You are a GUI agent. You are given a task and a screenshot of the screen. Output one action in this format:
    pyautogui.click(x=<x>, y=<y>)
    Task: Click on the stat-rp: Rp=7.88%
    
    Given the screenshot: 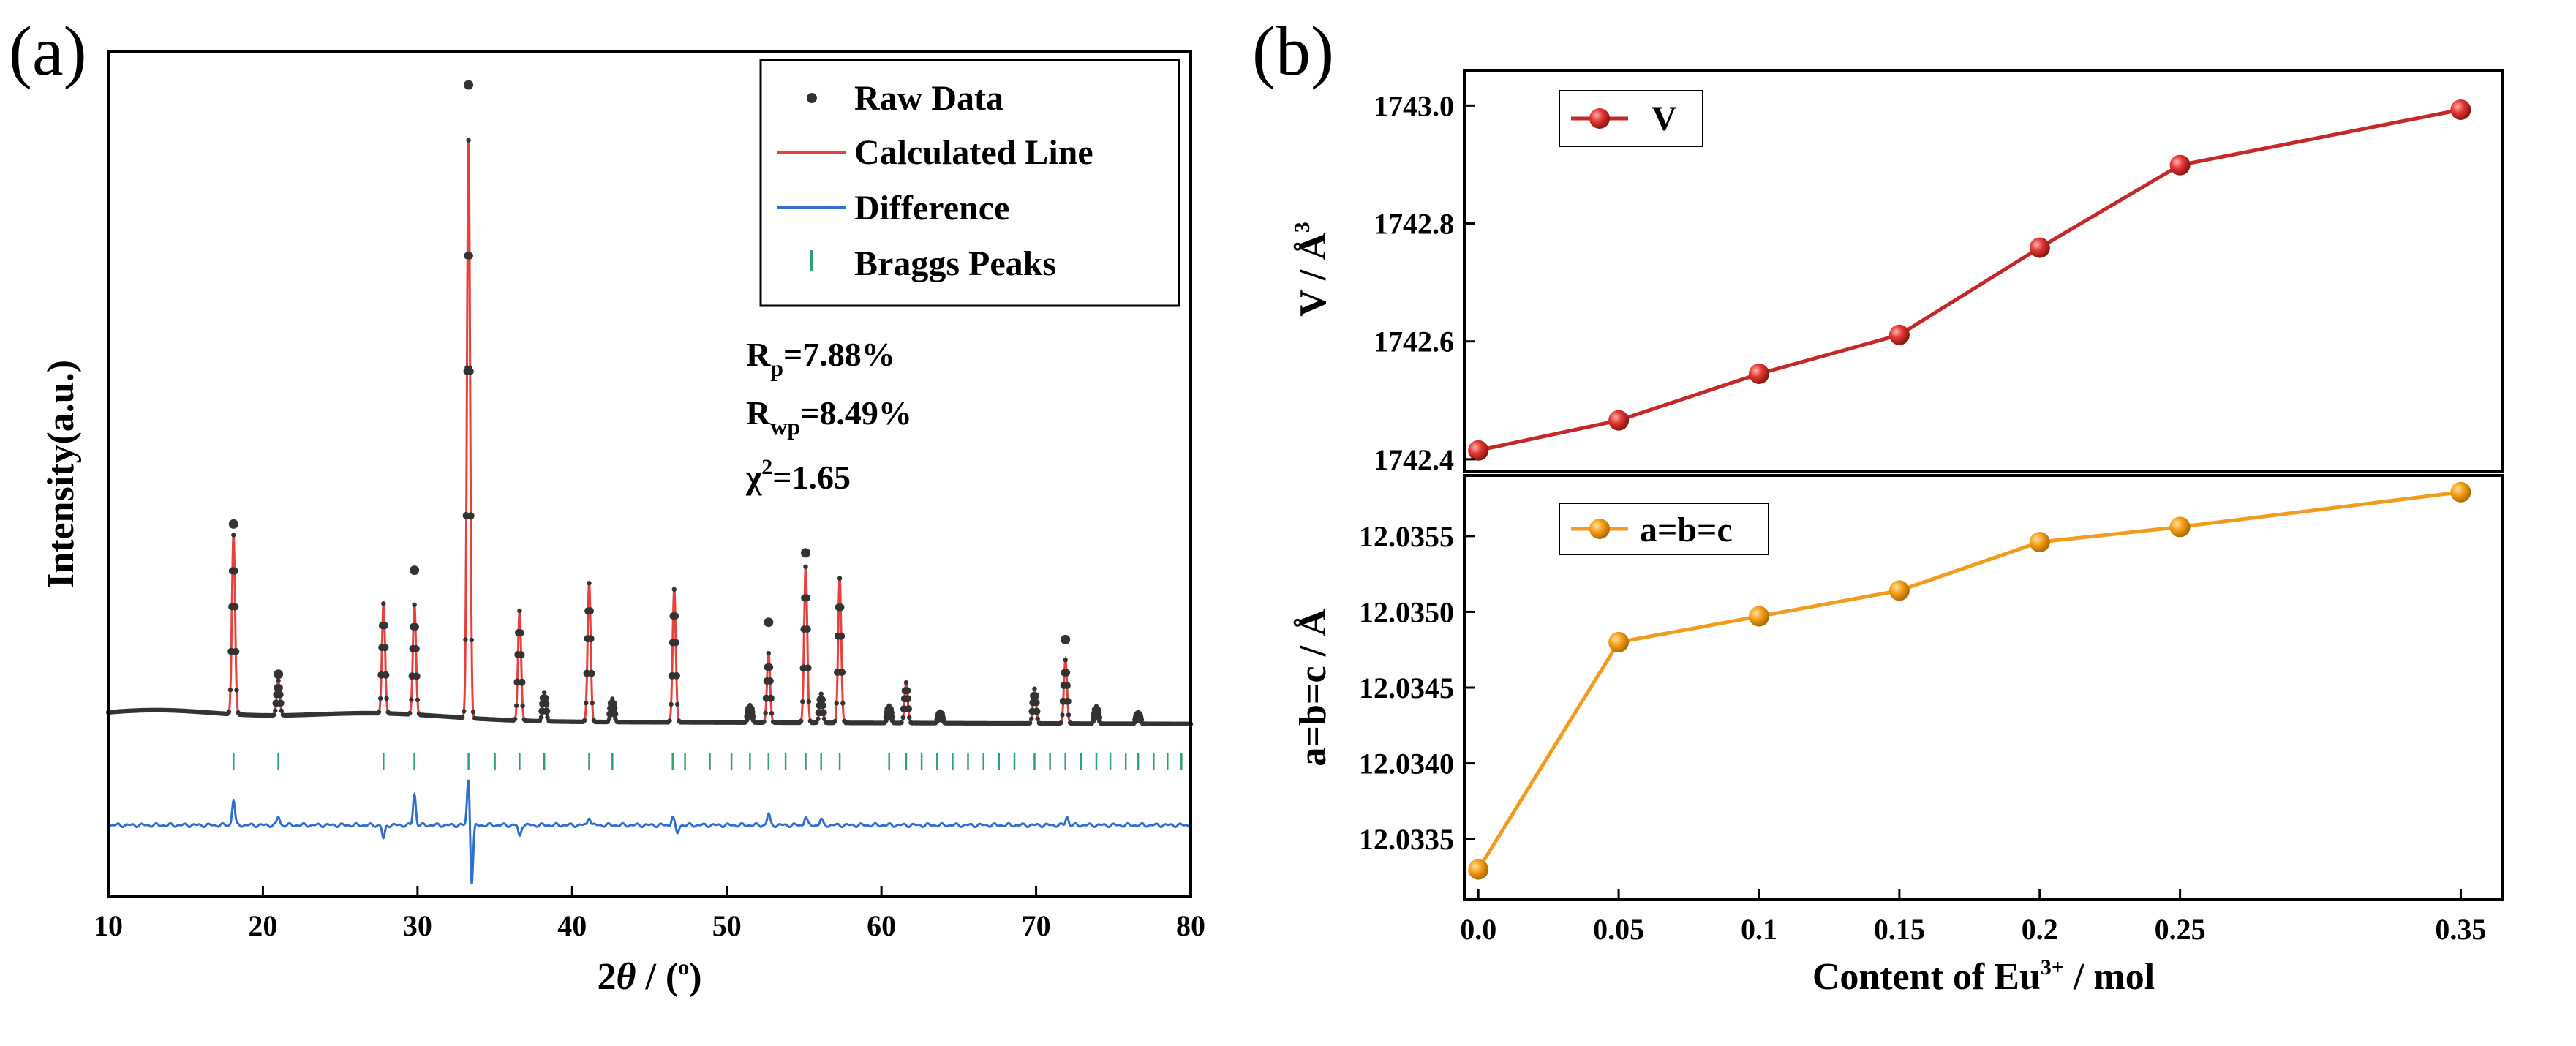 What is the action you would take?
    pyautogui.click(x=820, y=358)
    